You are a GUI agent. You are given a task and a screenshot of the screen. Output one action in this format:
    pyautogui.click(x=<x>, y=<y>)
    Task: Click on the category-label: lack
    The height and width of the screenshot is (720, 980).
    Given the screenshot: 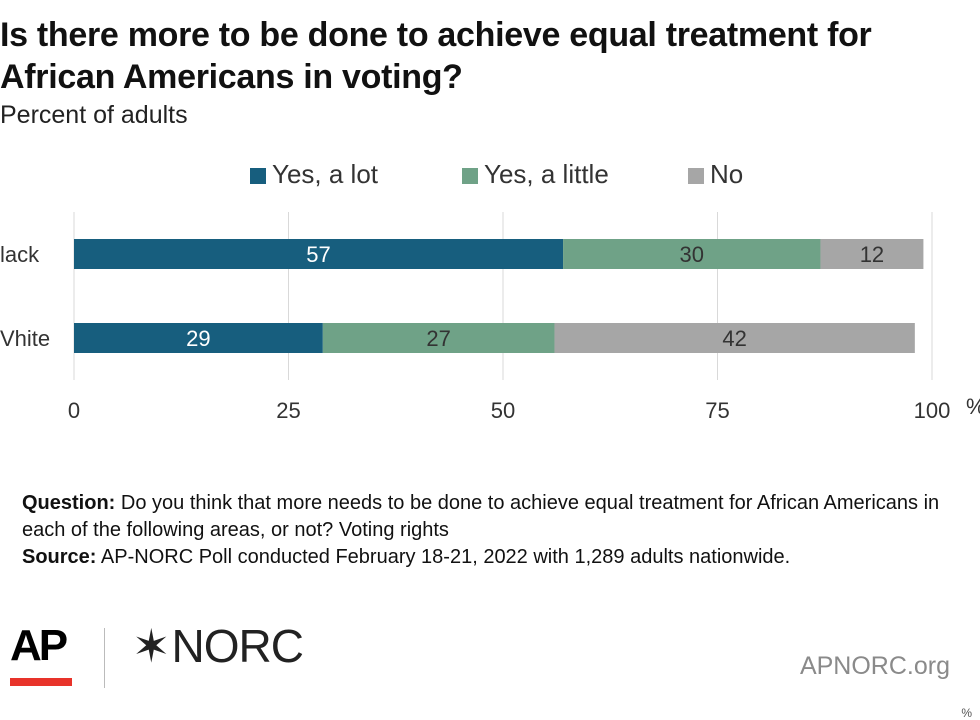 What is the action you would take?
    pyautogui.click(x=20, y=254)
    